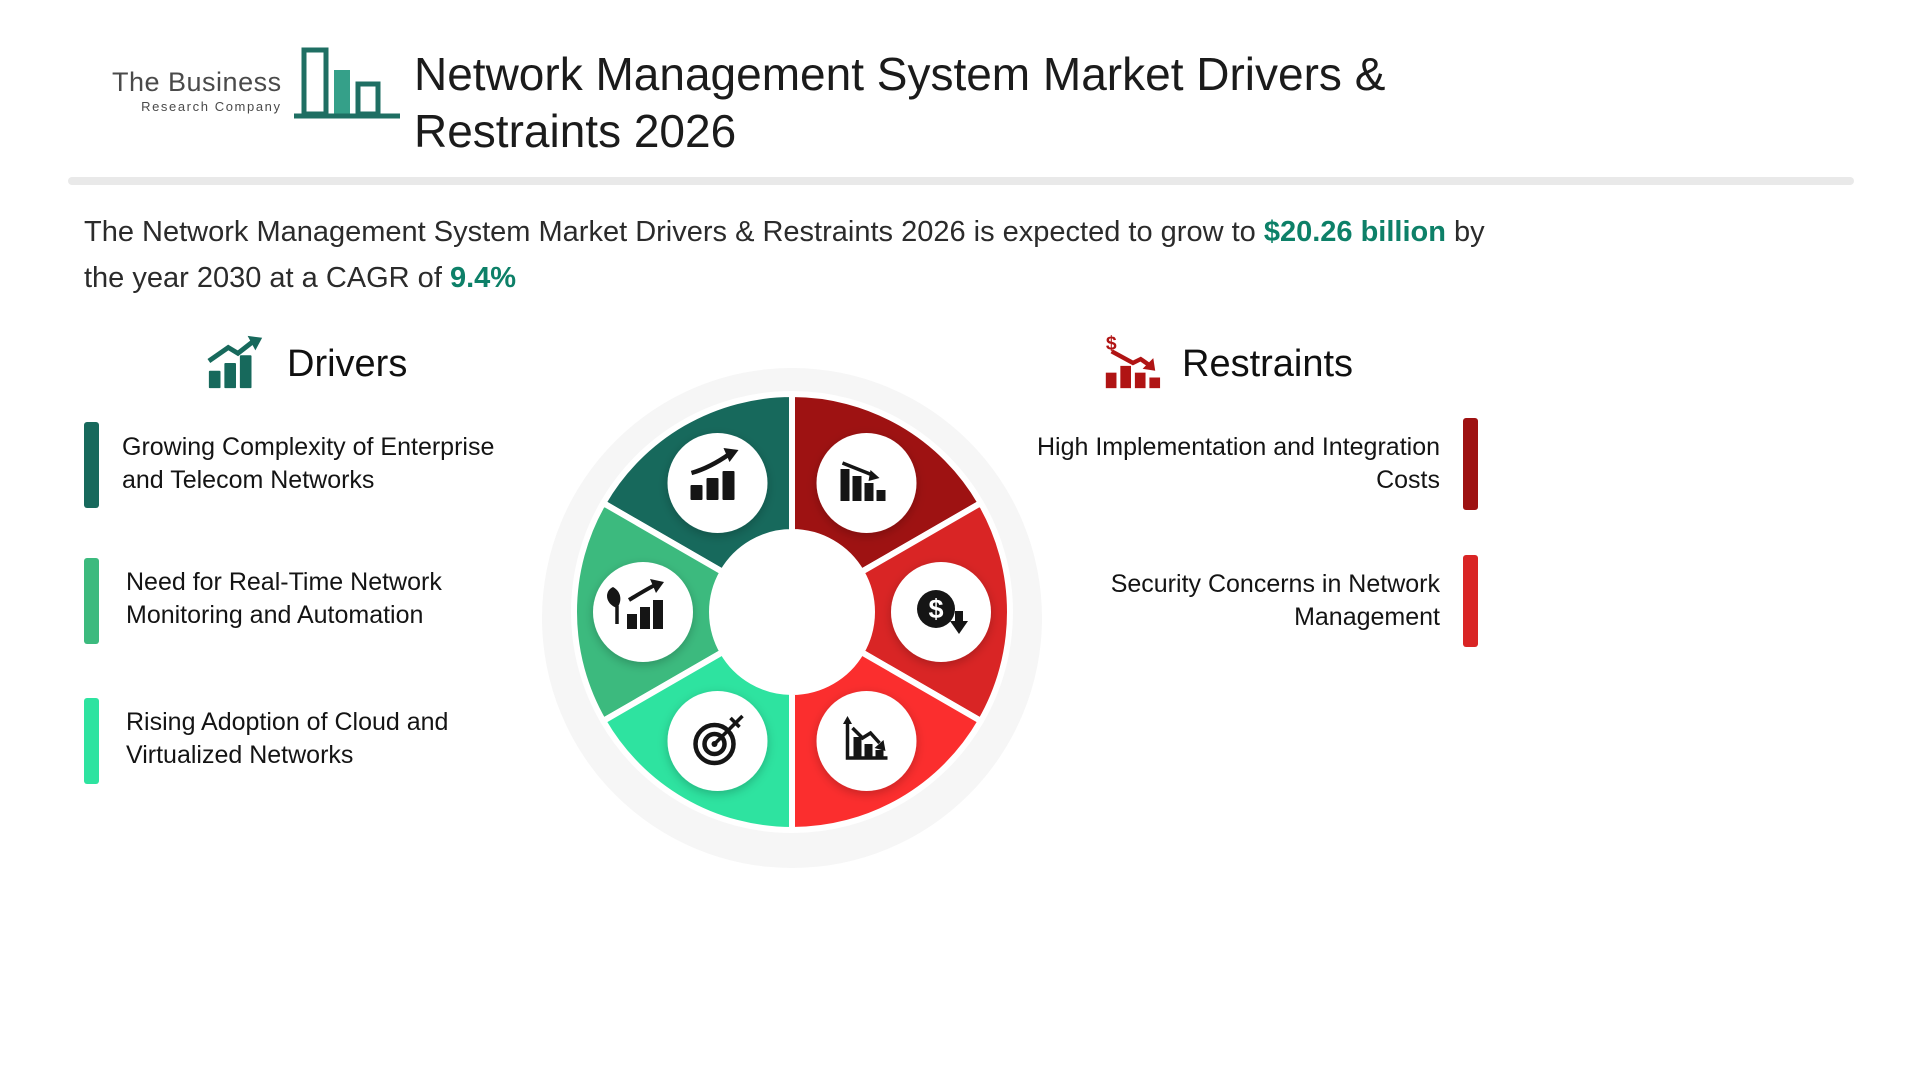 This screenshot has width=1920, height=1080. Describe the element at coordinates (935, 609) in the screenshot. I see `dollar-glyph: $` at that location.